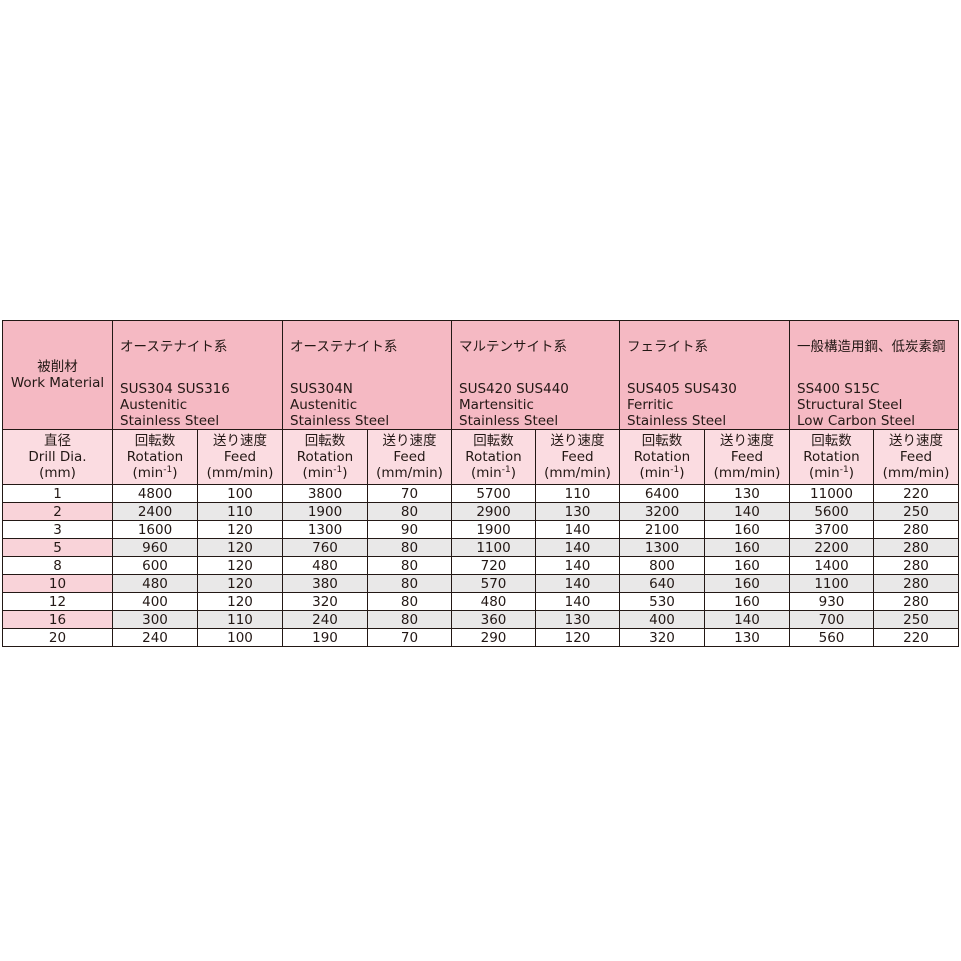 The image size is (961, 961). I want to click on rotation-cell: 480, so click(494, 601).